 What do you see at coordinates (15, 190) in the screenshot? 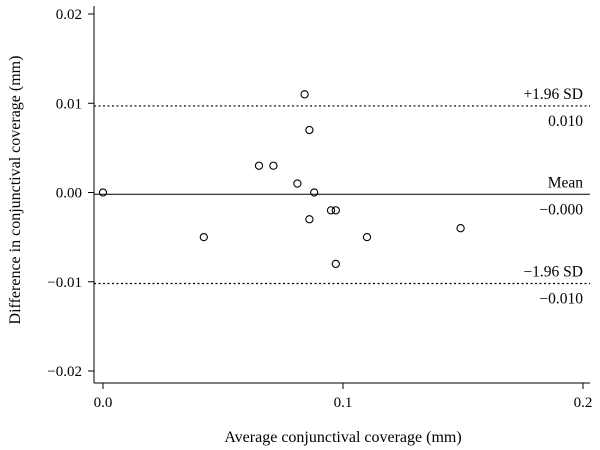
I see `y-axis-title: Difference in conjunctival coverage (mm)` at bounding box center [15, 190].